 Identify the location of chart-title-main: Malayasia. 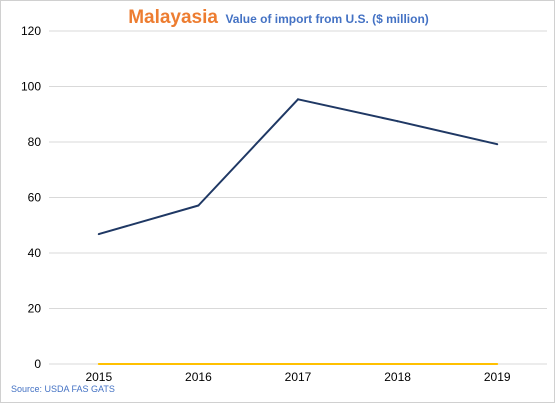
(173, 17).